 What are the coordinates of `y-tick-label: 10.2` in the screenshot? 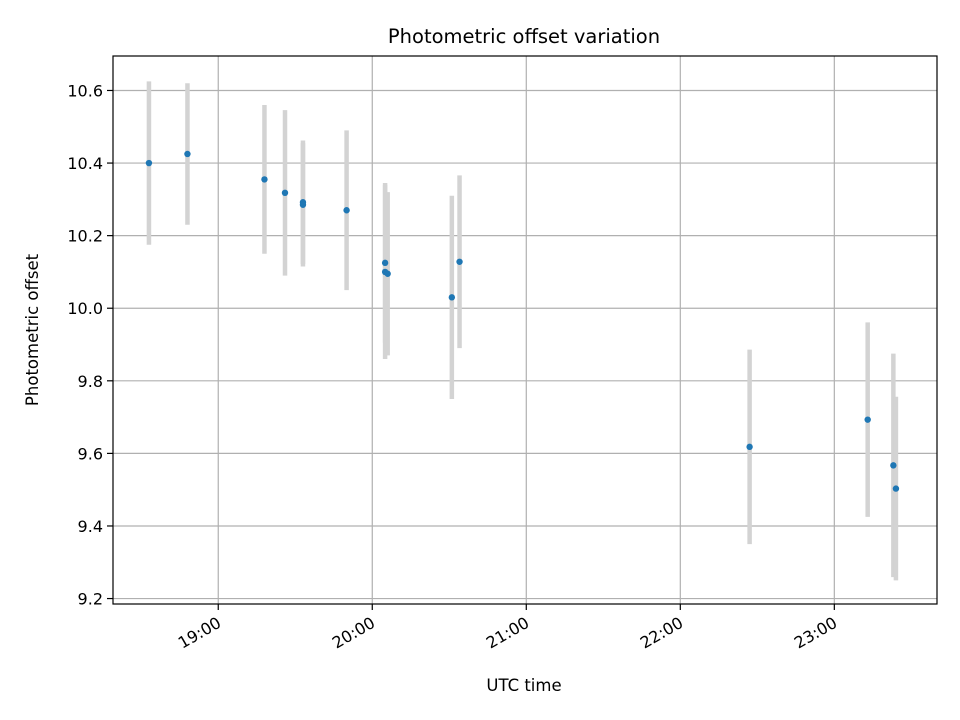 It's located at (85, 236).